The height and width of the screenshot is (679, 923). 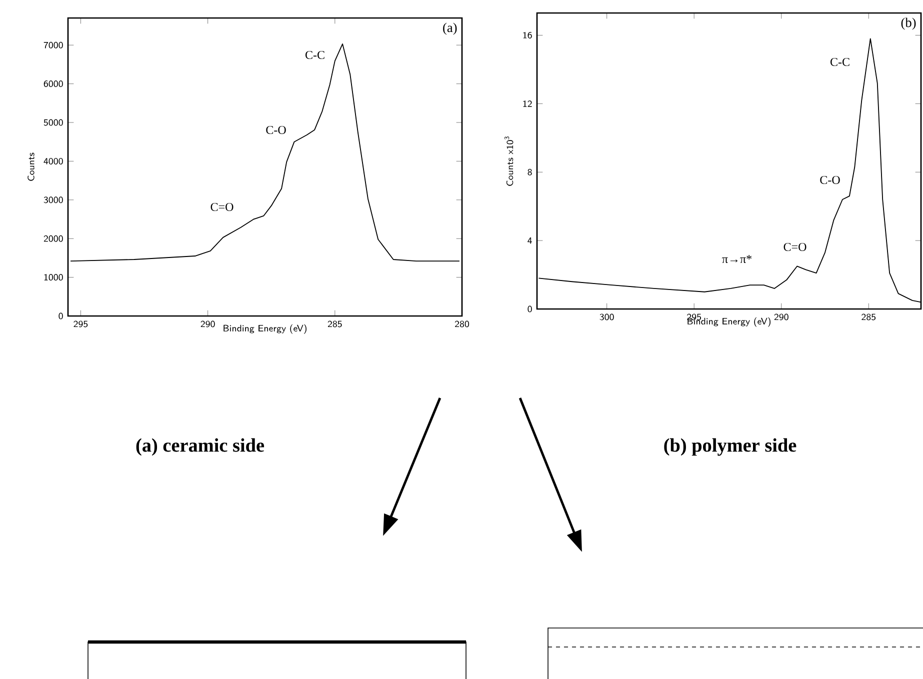 I want to click on y-tick-label: 2000, so click(x=53, y=238).